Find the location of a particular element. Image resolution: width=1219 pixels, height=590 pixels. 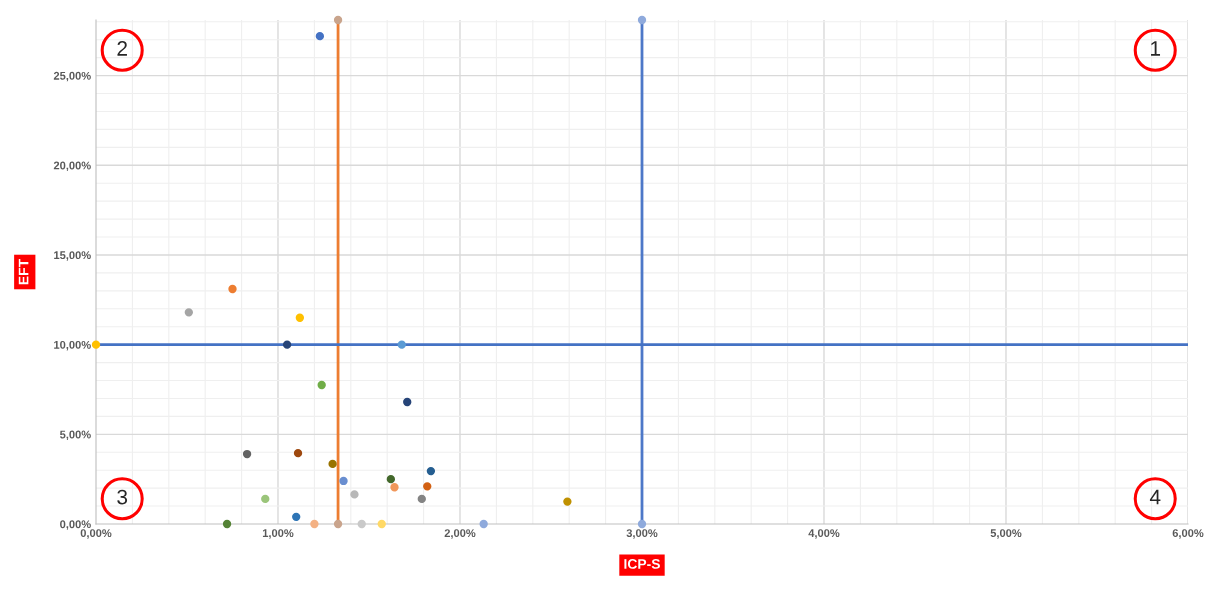

x-tick-label: 2,00% is located at coordinates (460, 534).